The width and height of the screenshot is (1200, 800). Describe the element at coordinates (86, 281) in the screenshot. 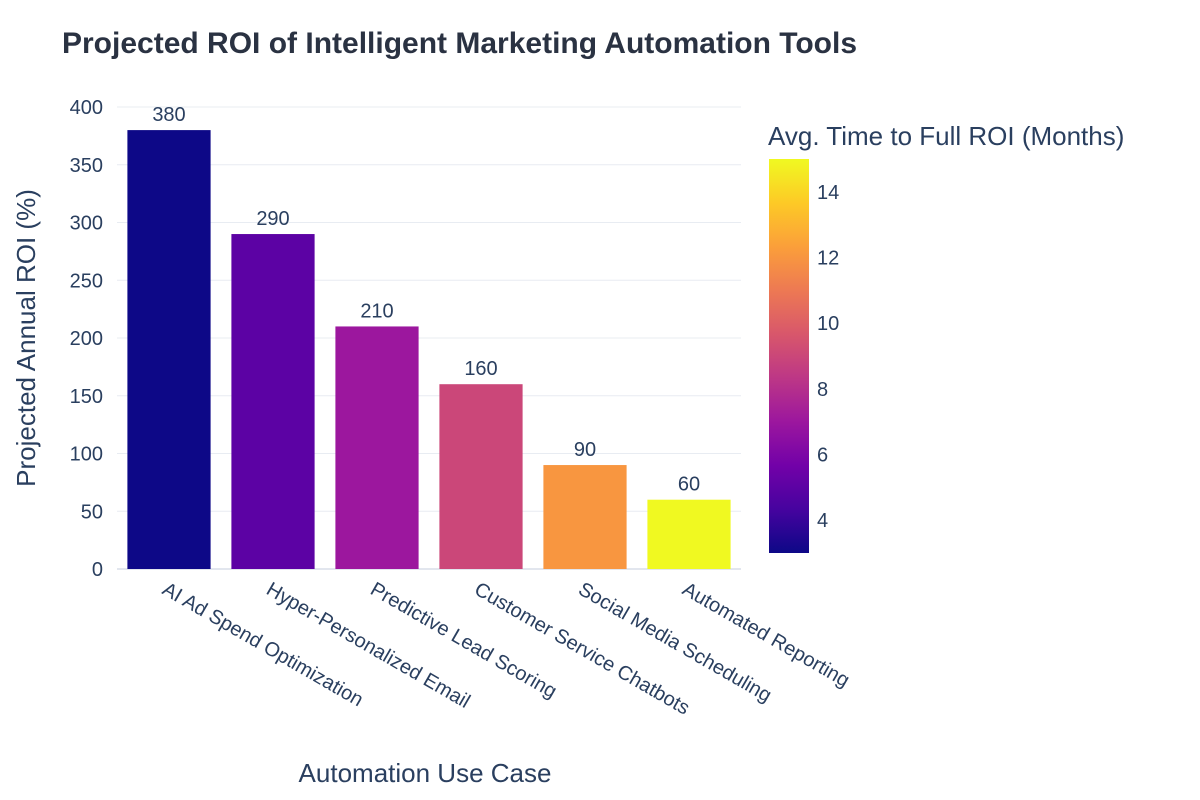

I see `y-tick-label: 250` at that location.